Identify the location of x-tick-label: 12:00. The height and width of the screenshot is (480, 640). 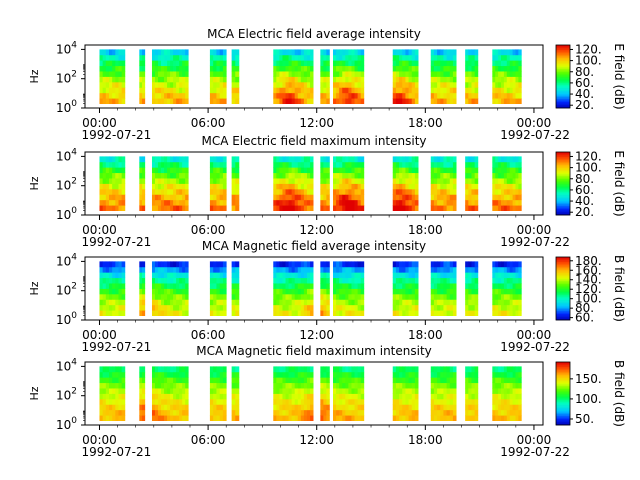
(316, 123).